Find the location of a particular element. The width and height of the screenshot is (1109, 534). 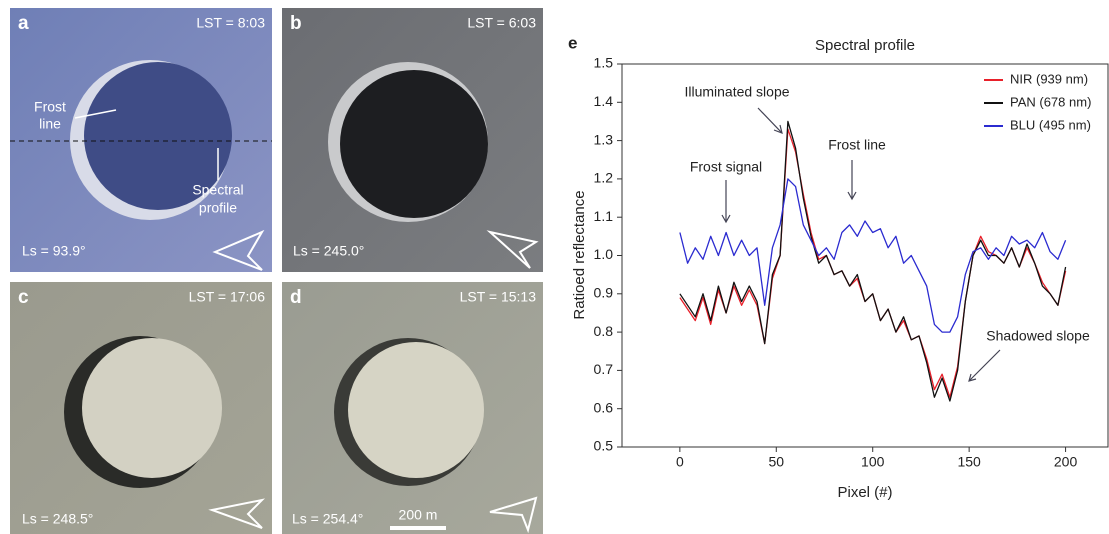

ls: Ls = 93.9° is located at coordinates (54, 251).